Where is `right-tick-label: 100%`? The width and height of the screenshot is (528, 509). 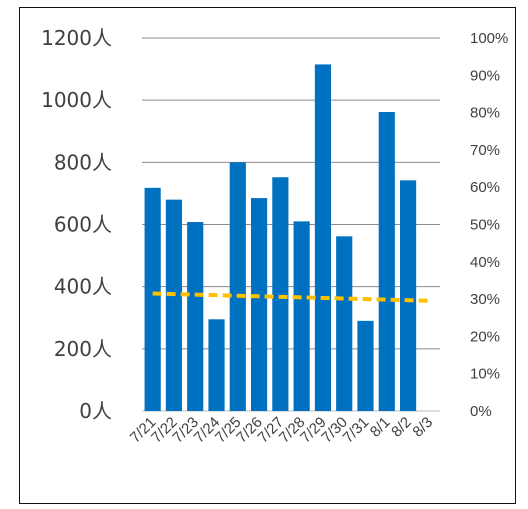 right-tick-label: 100% is located at coordinates (489, 38).